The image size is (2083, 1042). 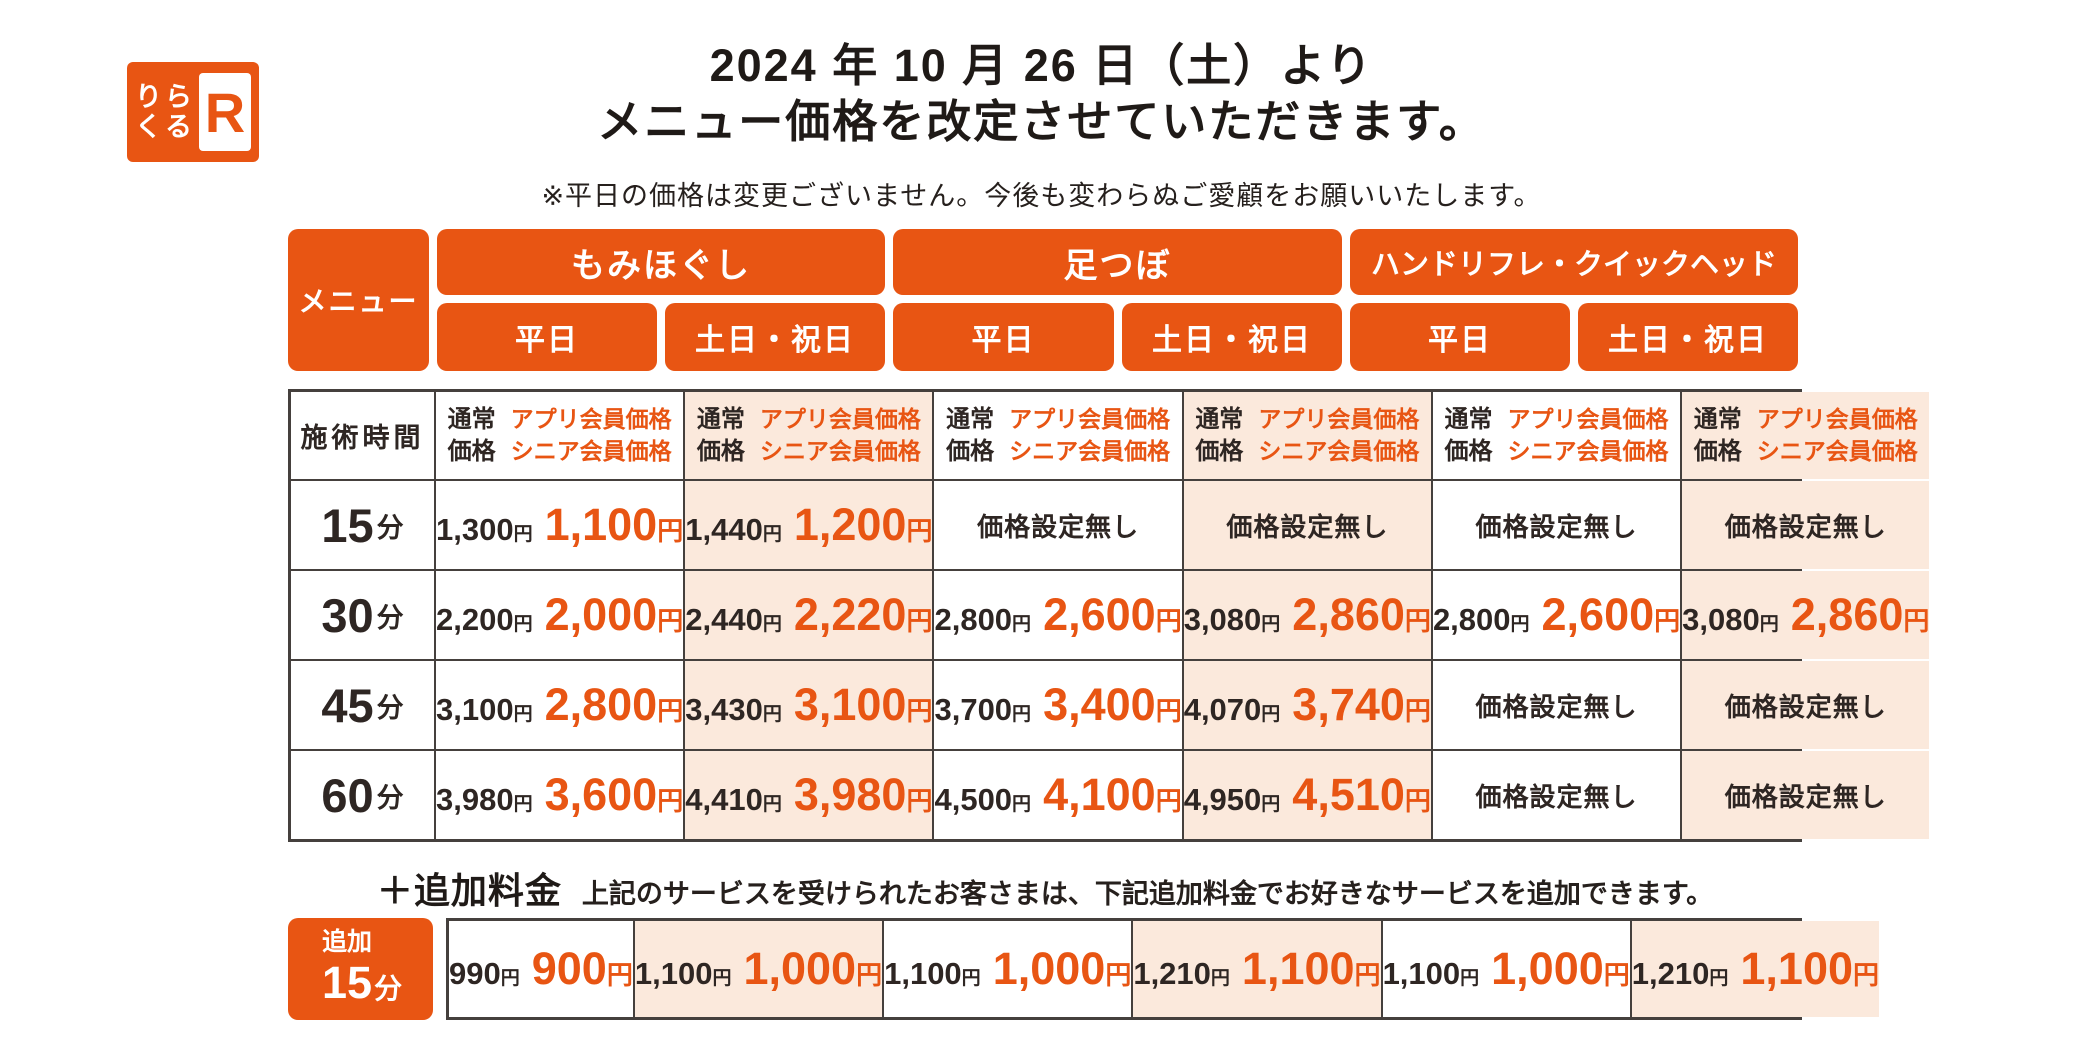 I want to click on logo-r-icon: R, so click(x=225, y=112).